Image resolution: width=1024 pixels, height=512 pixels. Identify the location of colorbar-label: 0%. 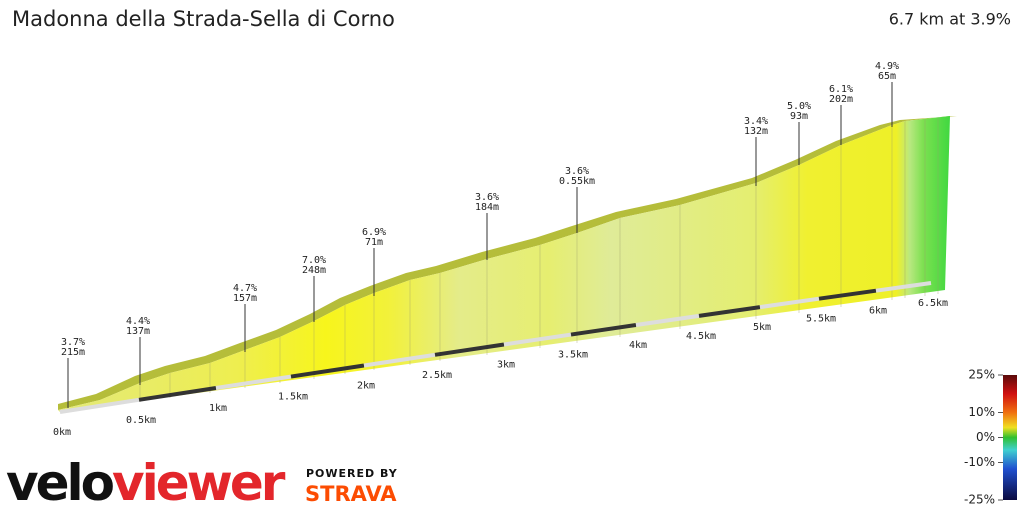
(985, 437).